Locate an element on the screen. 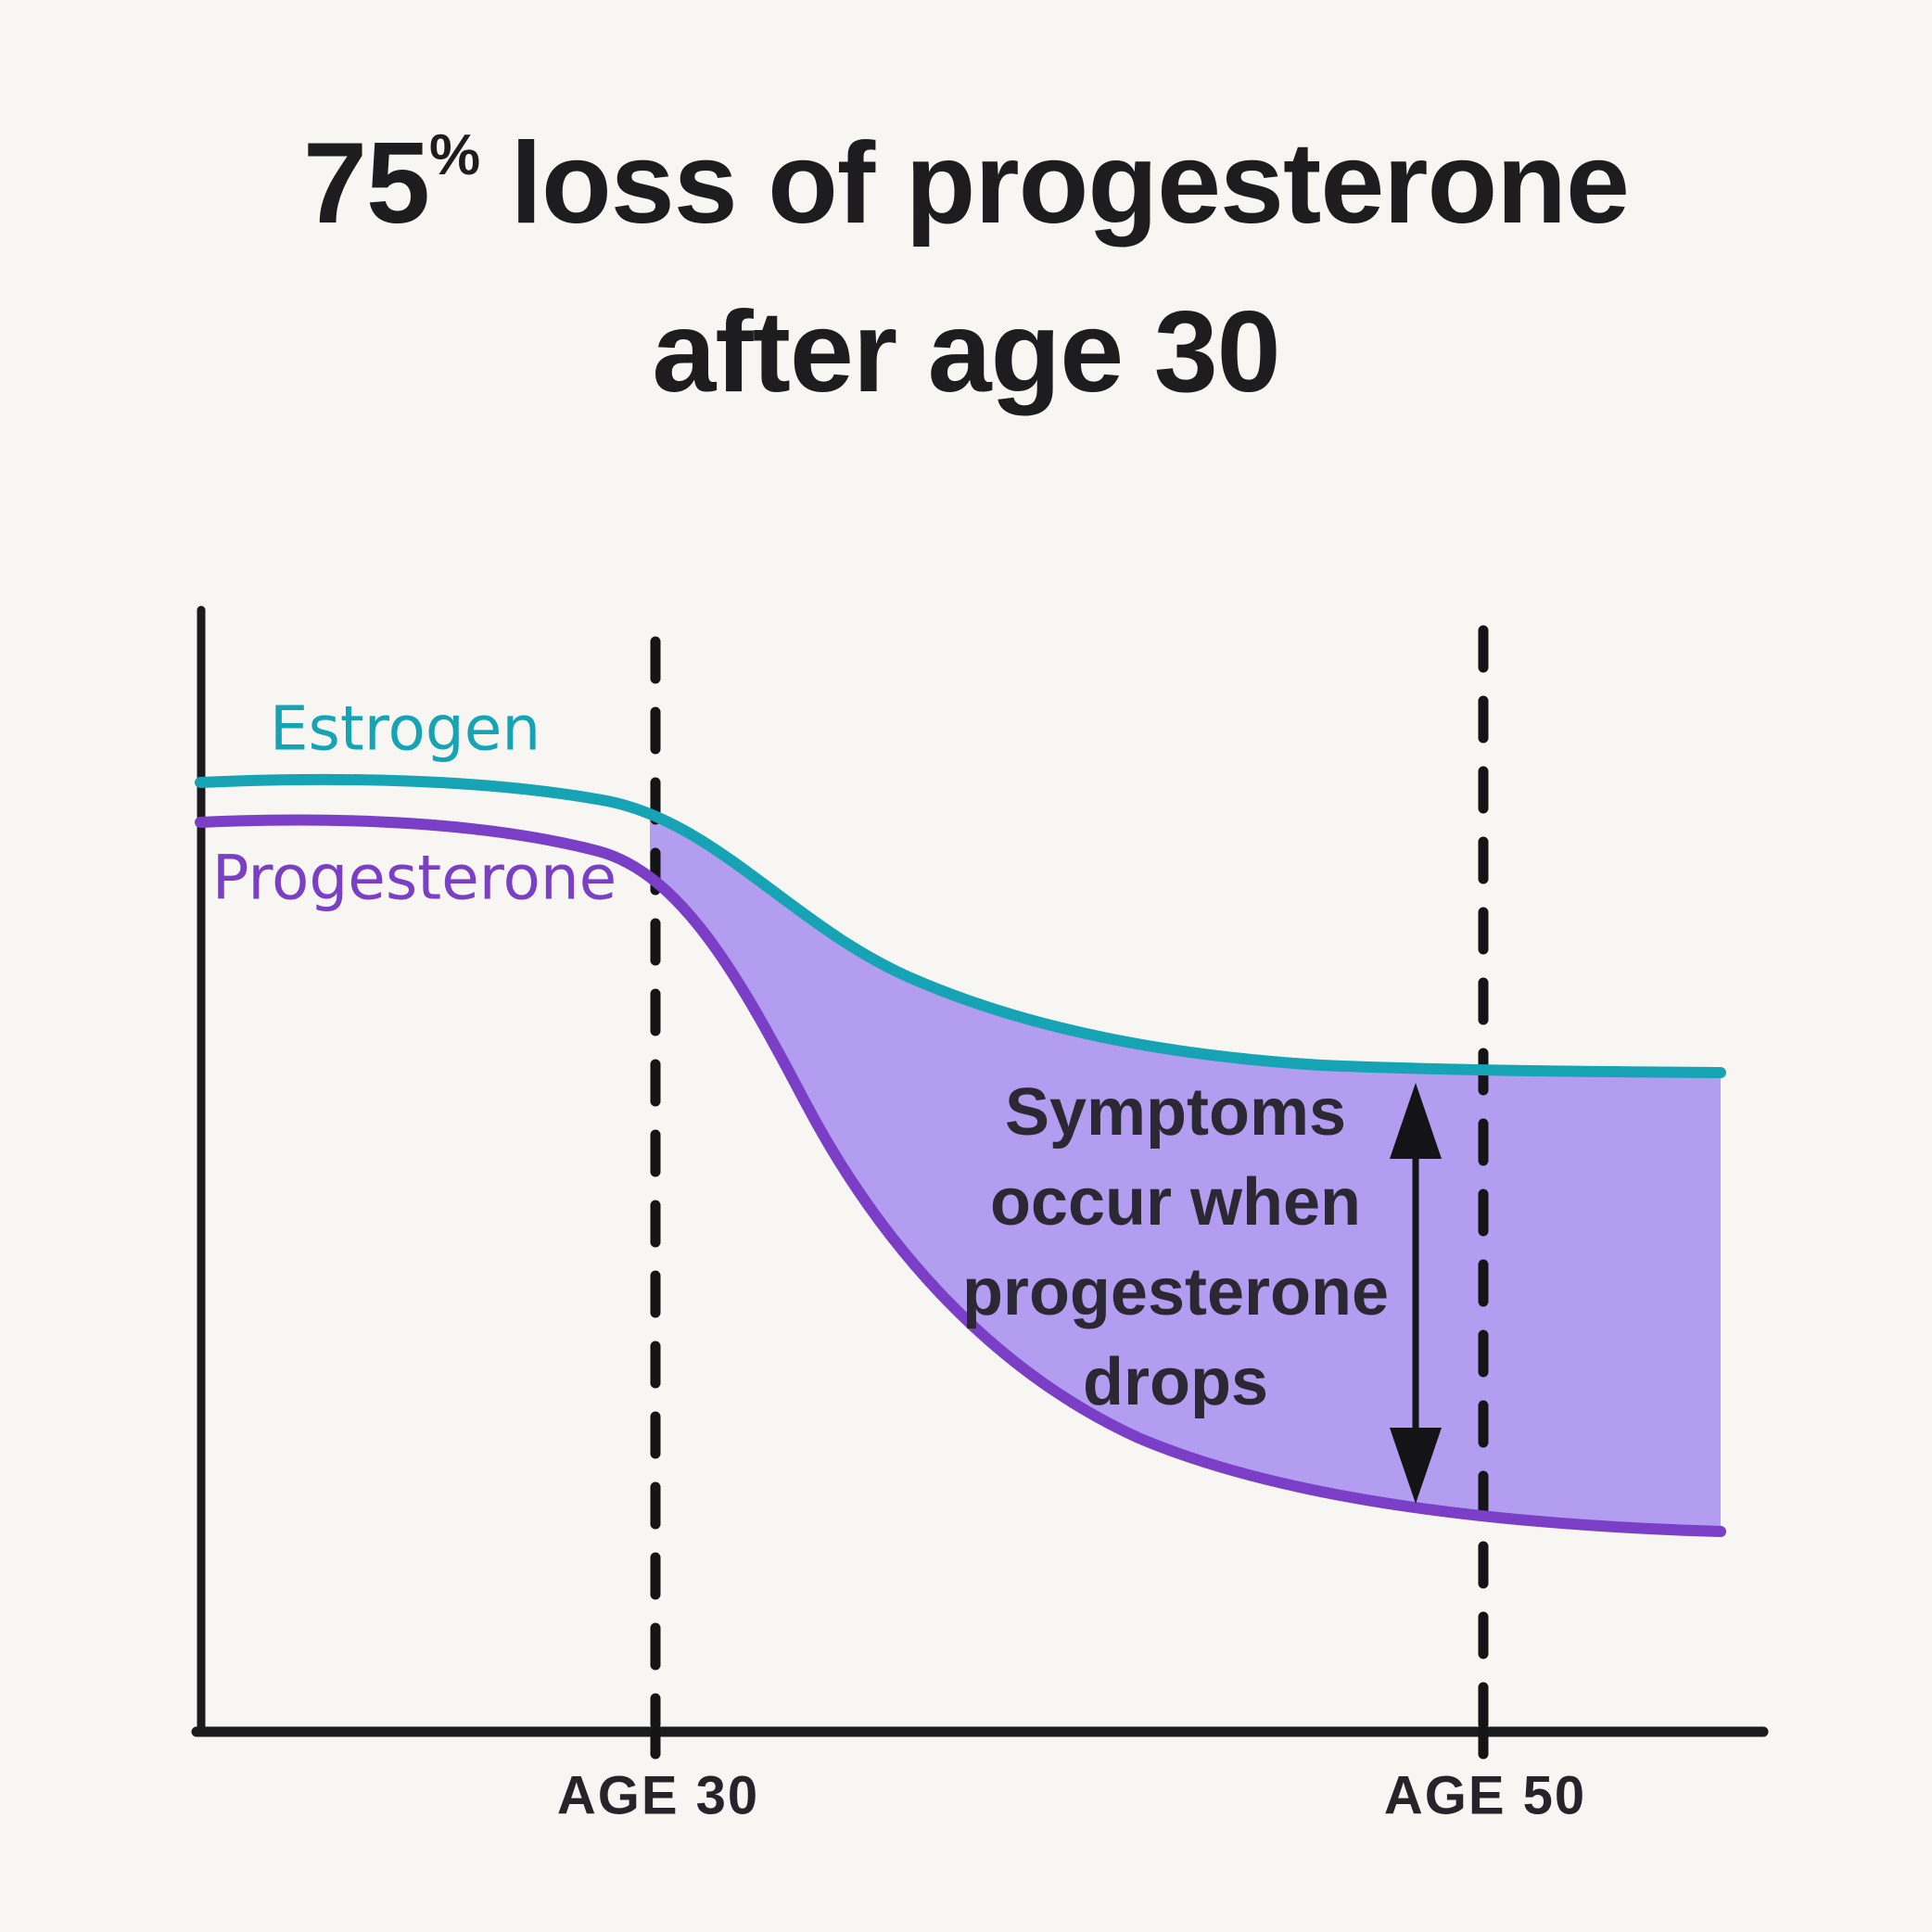  annotation-line-3: progesterone is located at coordinates (1175, 1292).